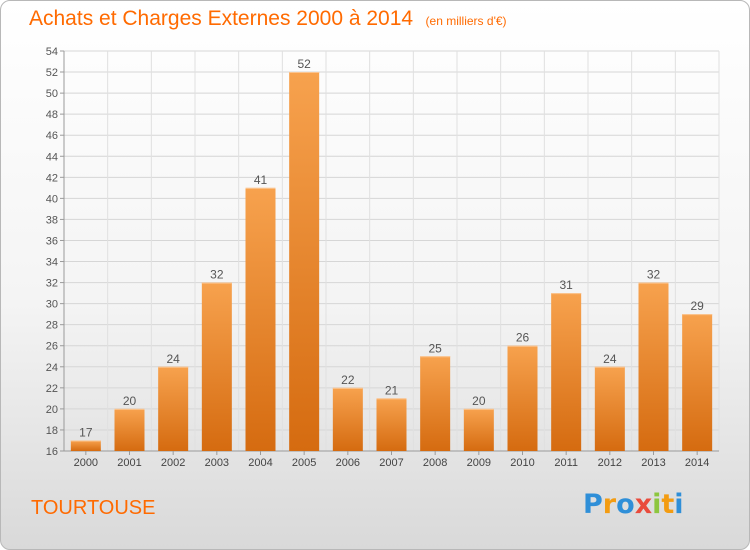  Describe the element at coordinates (697, 382) in the screenshot. I see `bar-2014` at that location.